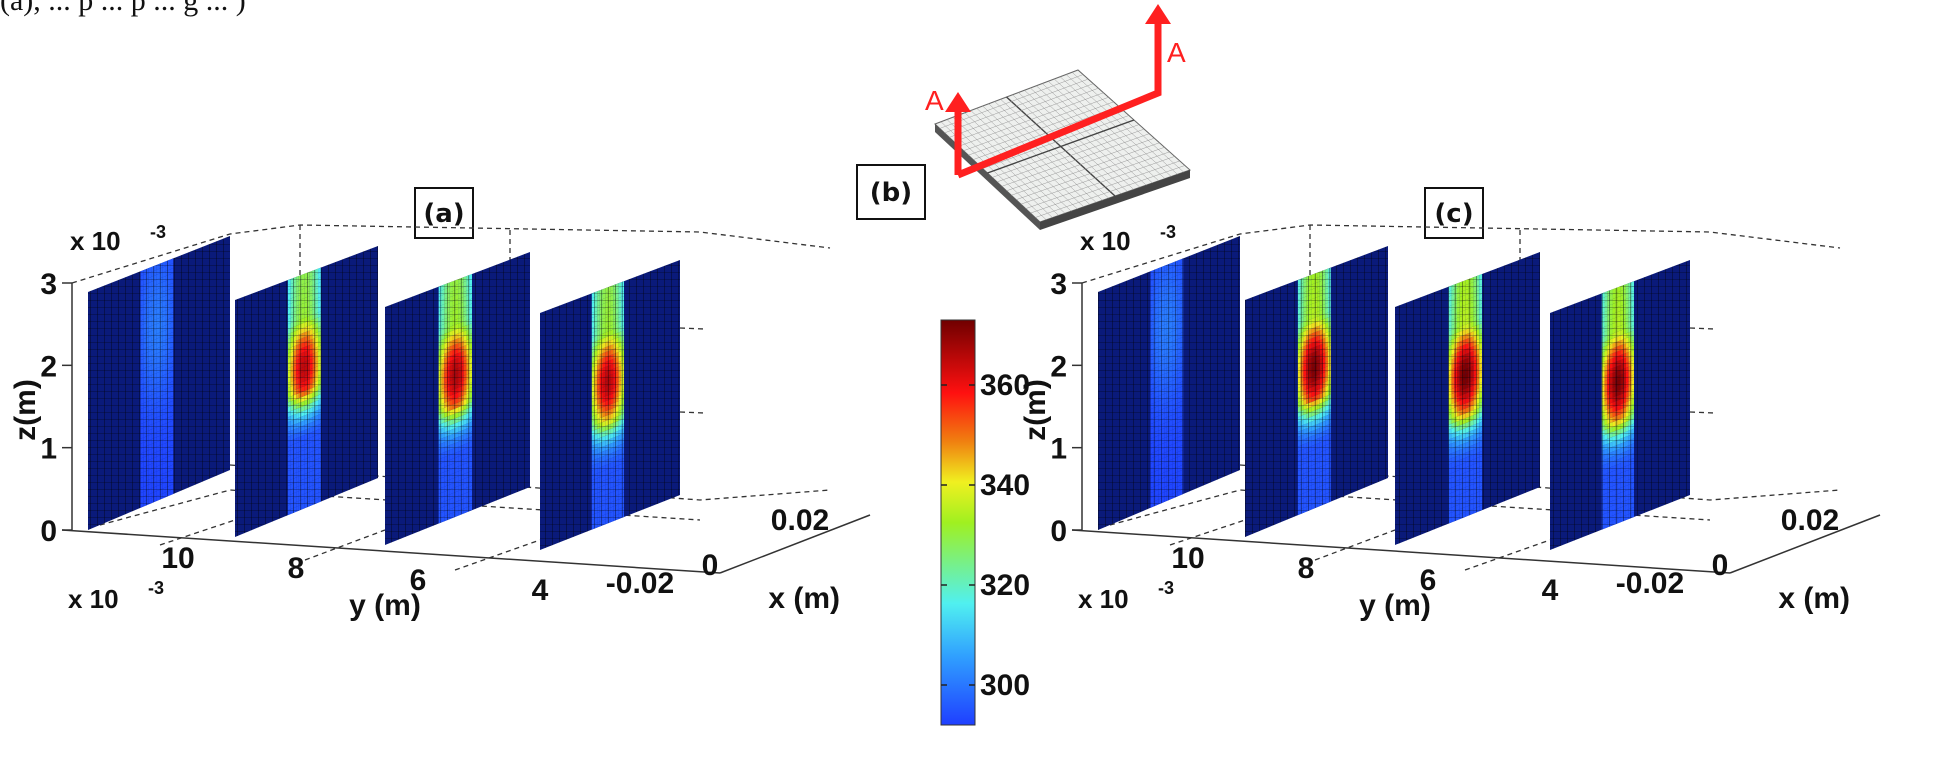 This screenshot has width=1955, height=779. I want to click on z-tick-label: 1, so click(1058, 449).